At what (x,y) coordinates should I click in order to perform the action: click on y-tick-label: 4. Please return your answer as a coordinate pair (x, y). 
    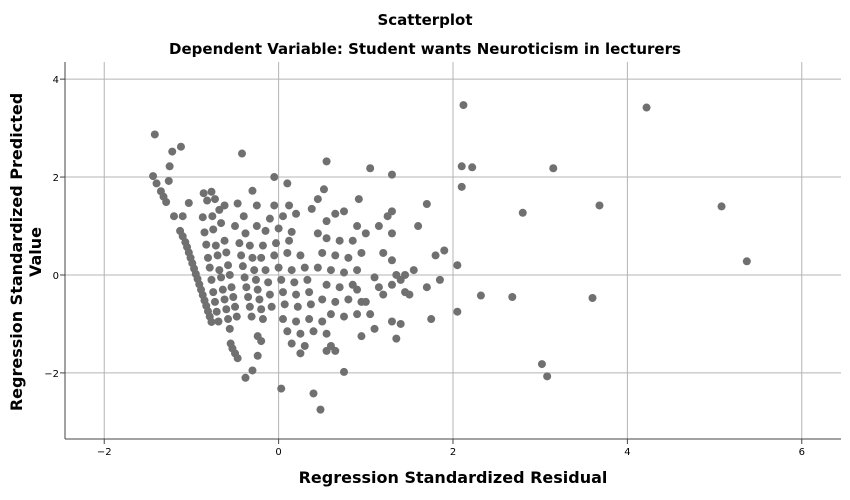
    Looking at the image, I should click on (56, 80).